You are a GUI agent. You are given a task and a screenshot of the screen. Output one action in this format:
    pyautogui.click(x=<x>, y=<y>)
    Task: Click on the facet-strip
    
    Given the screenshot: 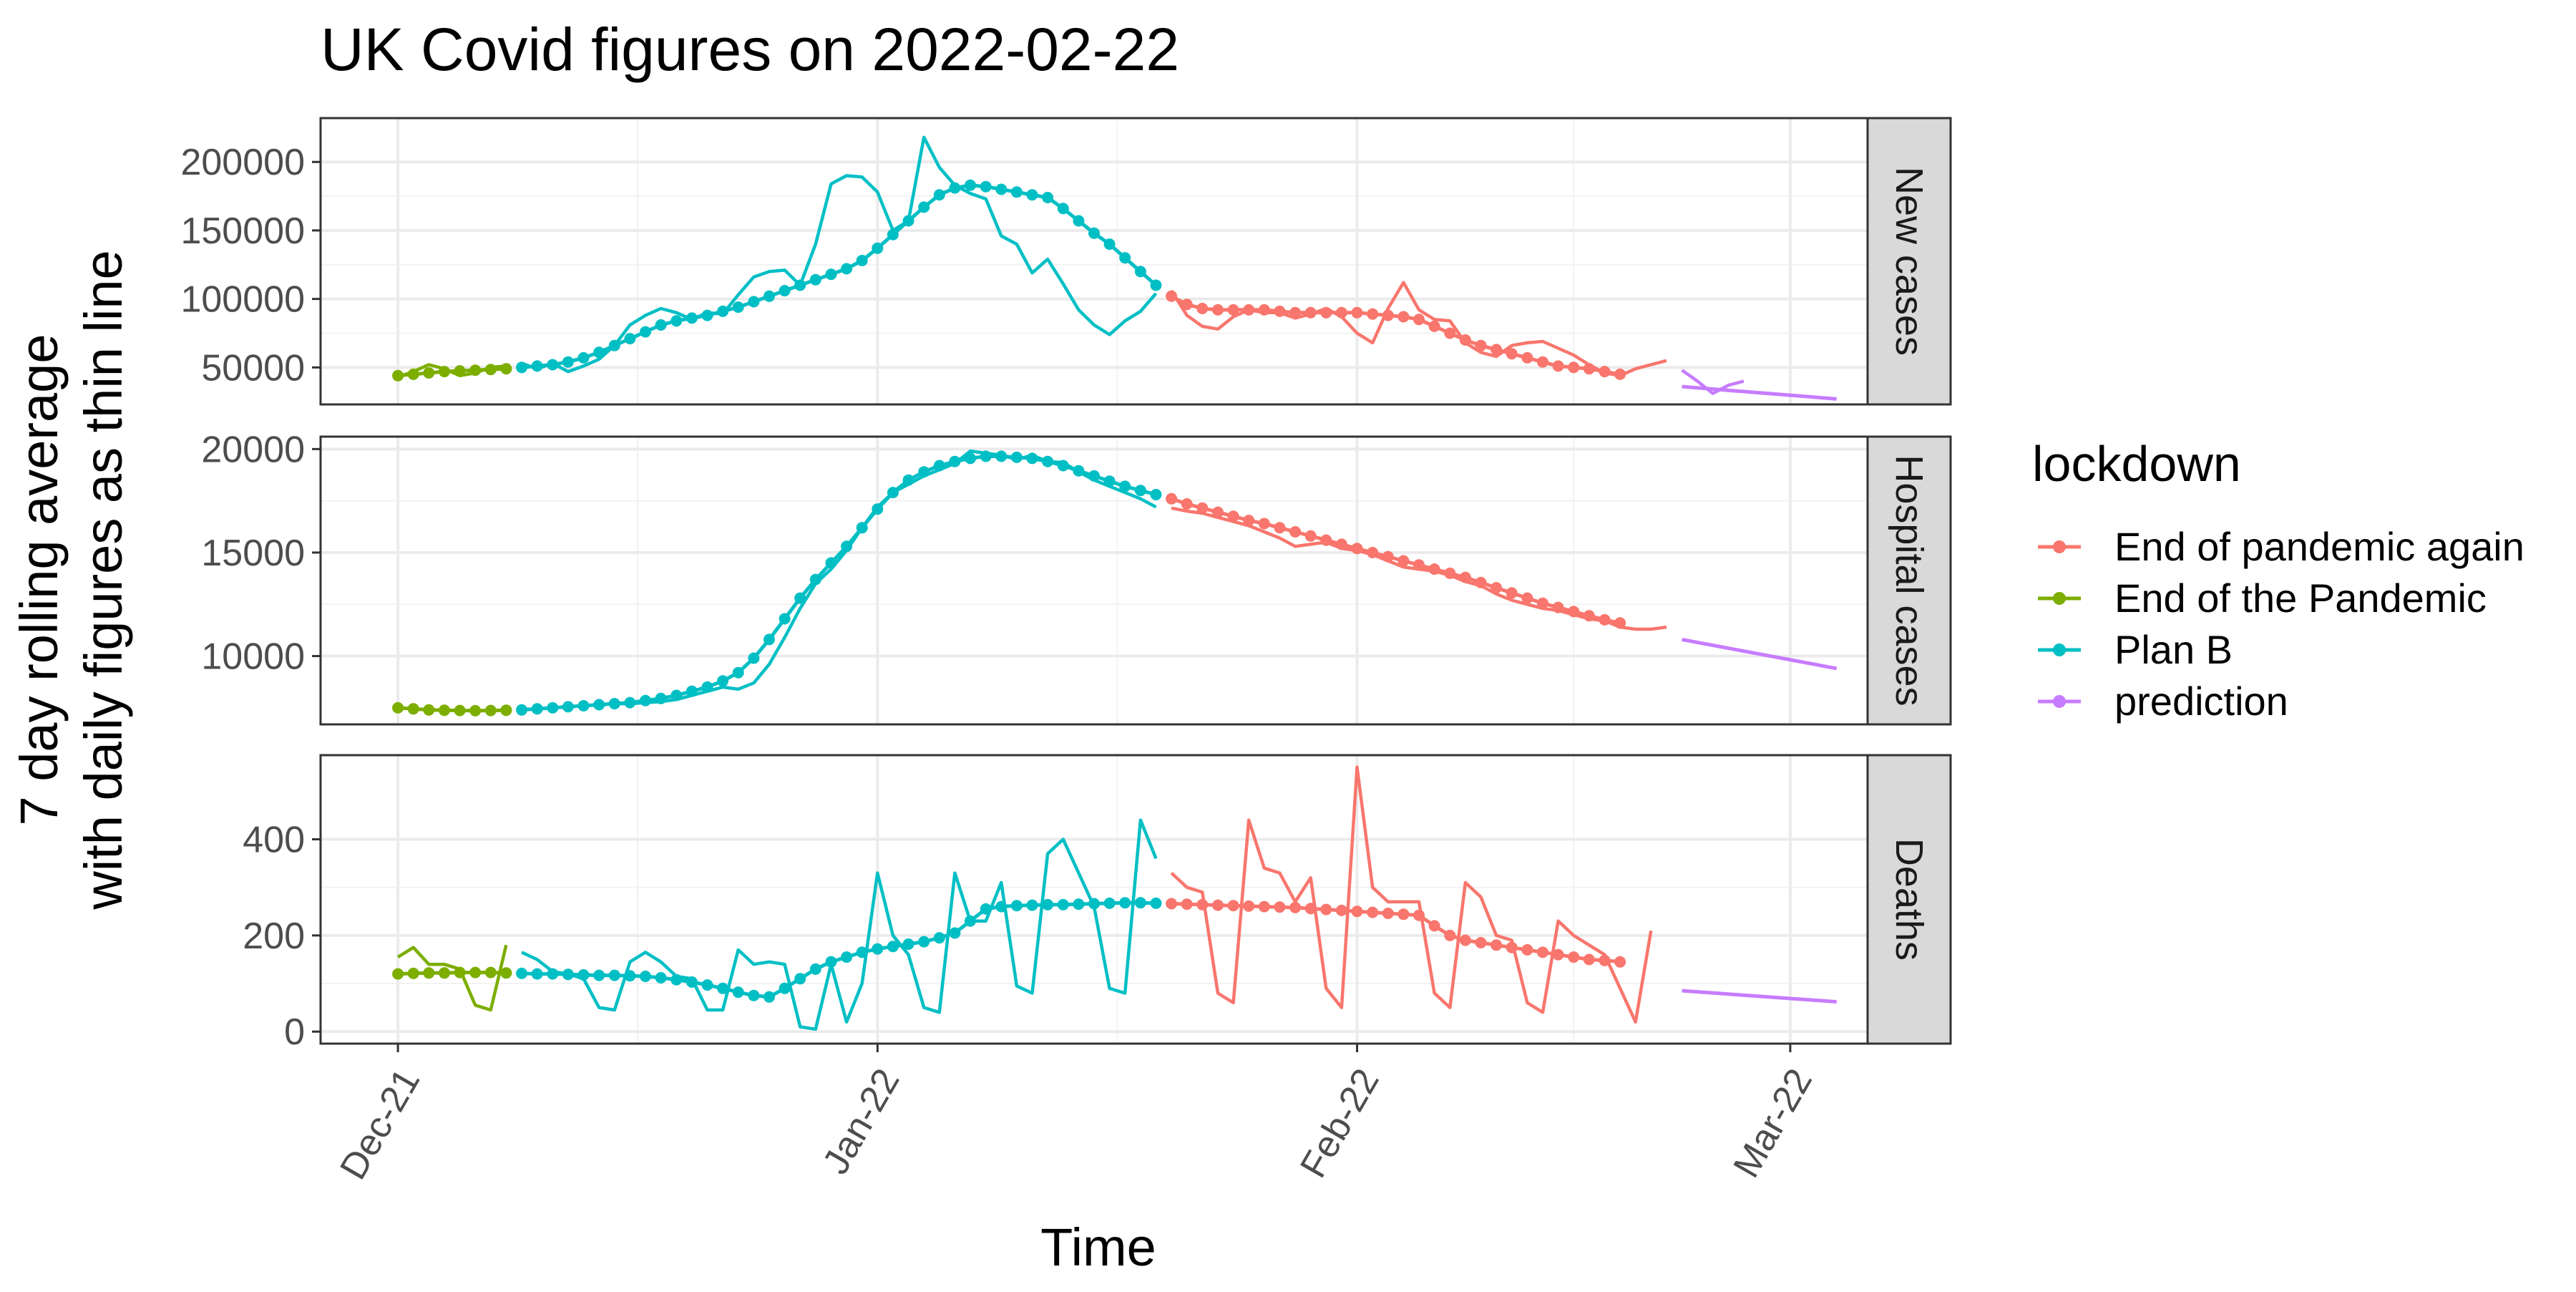 What is the action you would take?
    pyautogui.click(x=1909, y=261)
    